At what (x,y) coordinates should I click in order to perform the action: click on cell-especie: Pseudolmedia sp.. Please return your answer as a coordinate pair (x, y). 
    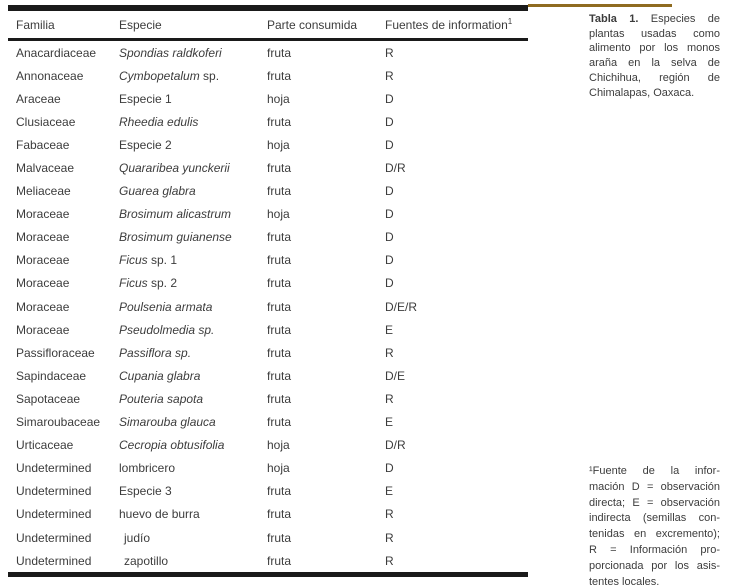
    Looking at the image, I should click on (193, 329).